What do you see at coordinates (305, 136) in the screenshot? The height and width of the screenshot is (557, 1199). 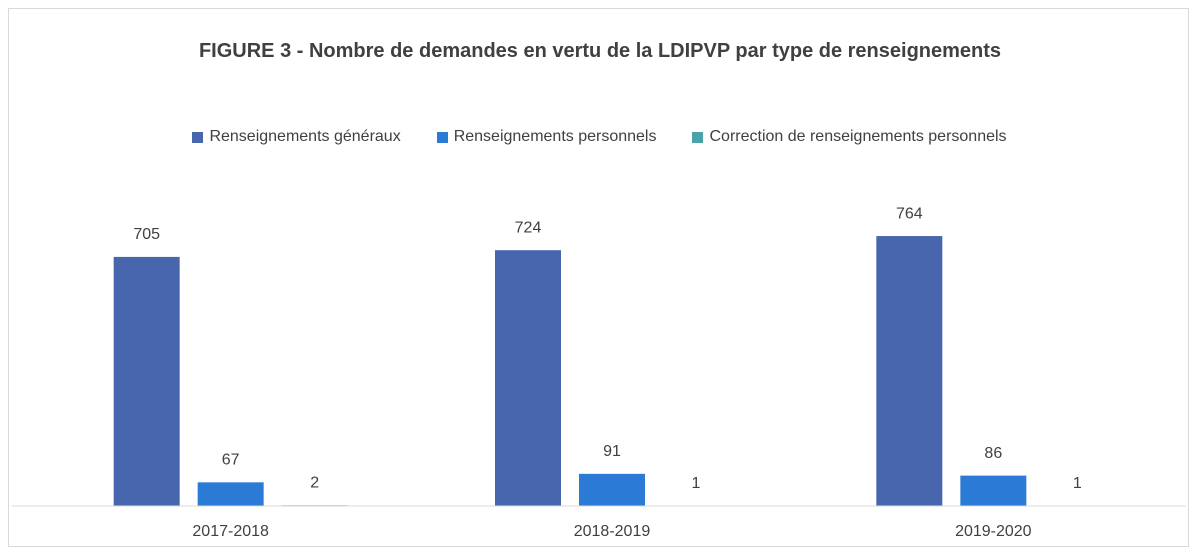 I see `legend-label: Renseignements généraux` at bounding box center [305, 136].